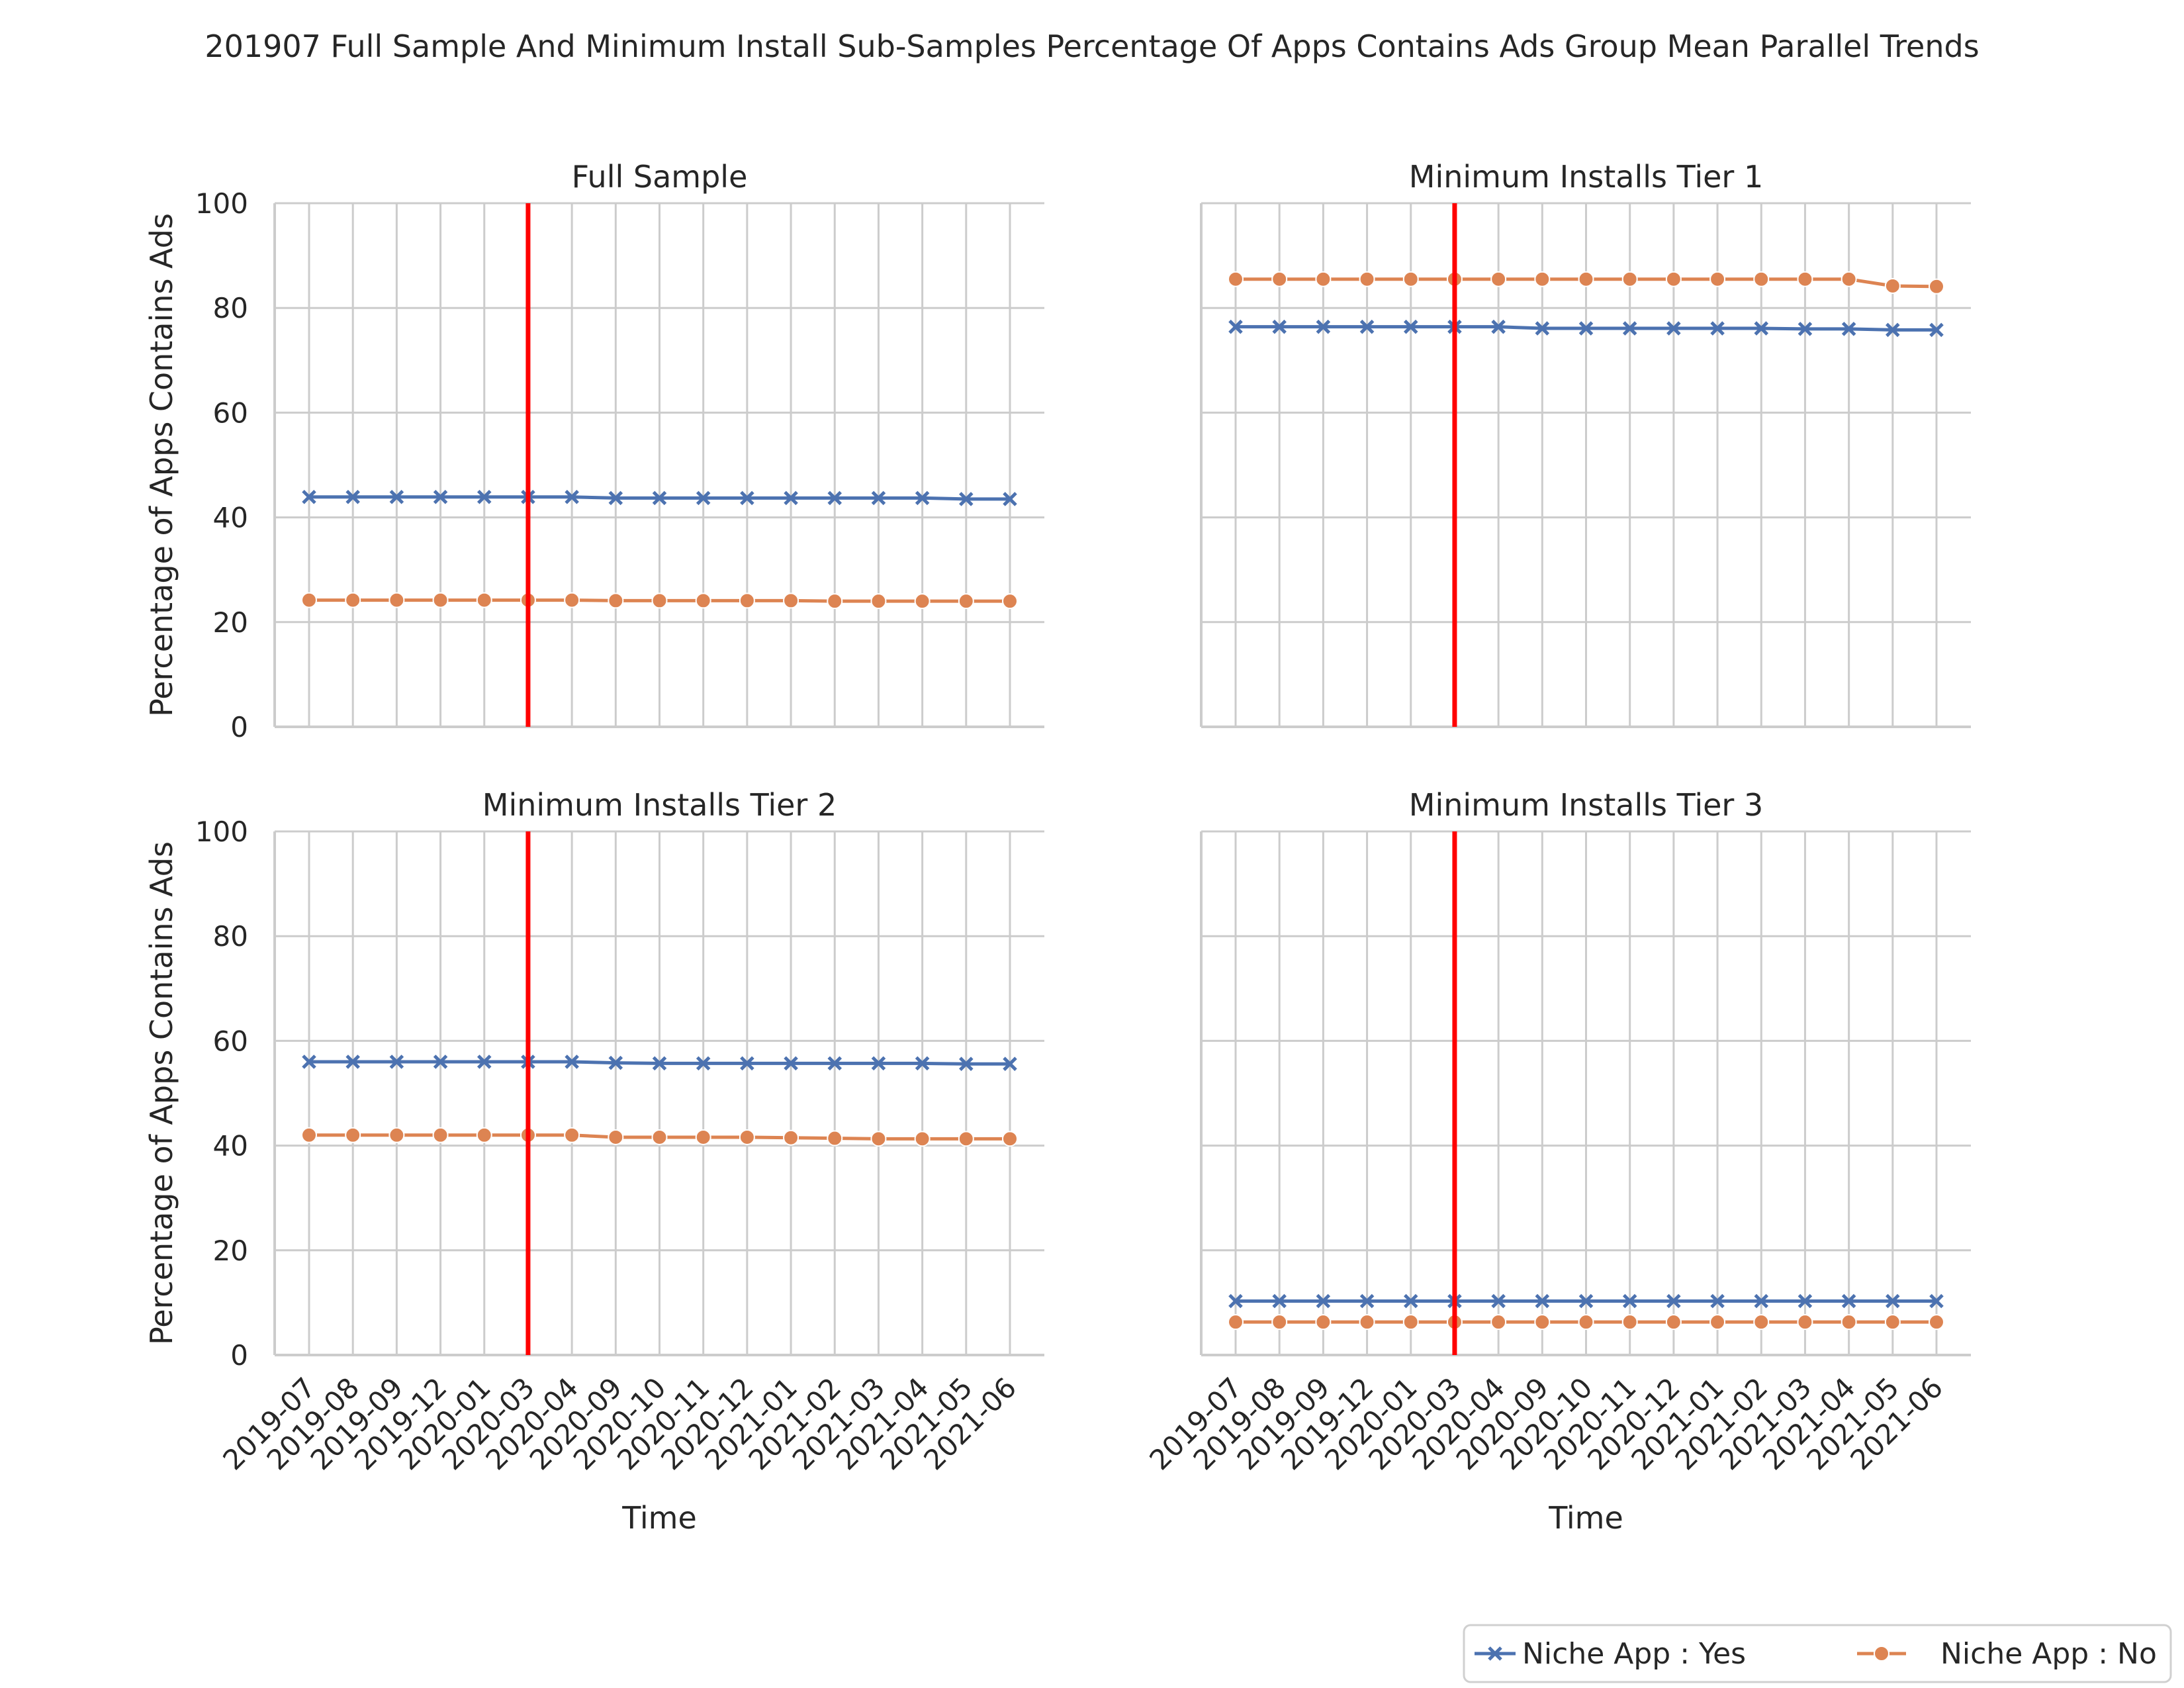  What do you see at coordinates (1495, 1653) in the screenshot?
I see `legend-marker-x` at bounding box center [1495, 1653].